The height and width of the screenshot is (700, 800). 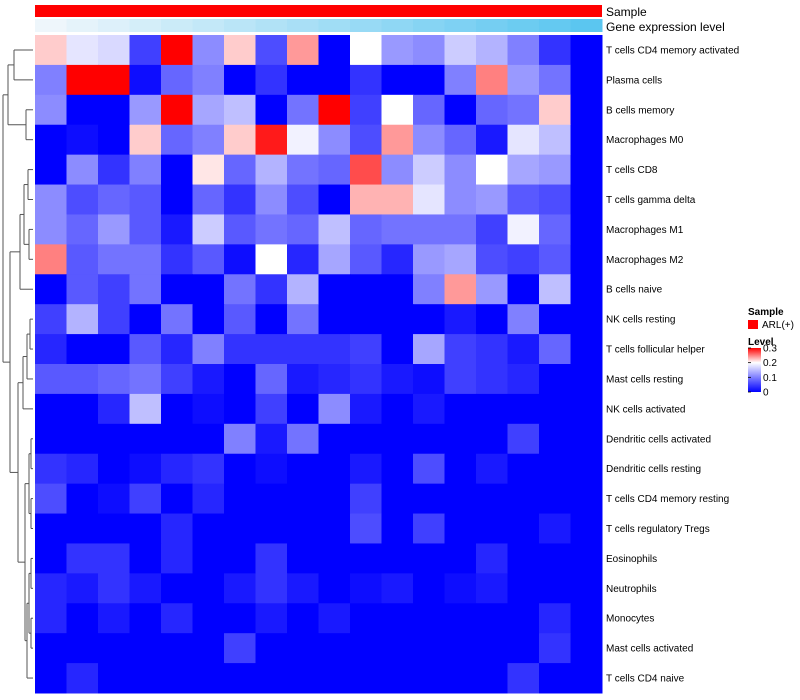 I want to click on legend-tick-label: 0.3, so click(x=770, y=349).